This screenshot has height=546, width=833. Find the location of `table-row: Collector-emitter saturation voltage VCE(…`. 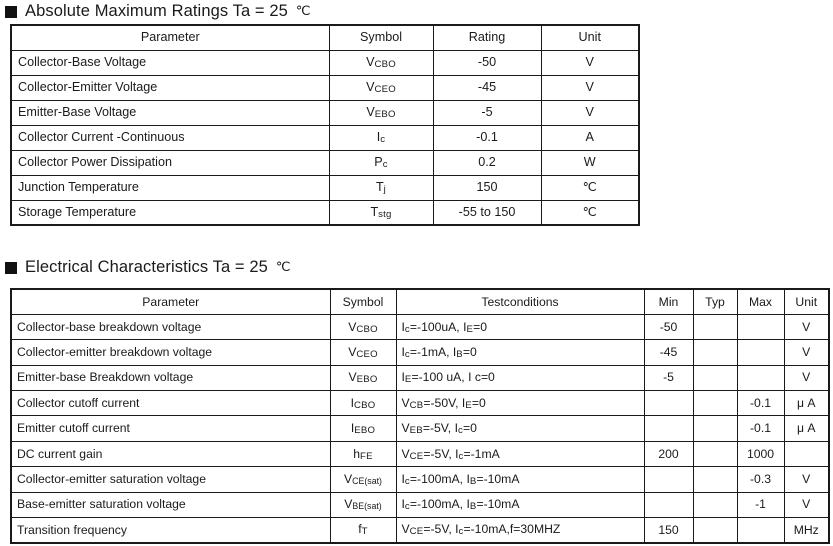

table-row: Collector-emitter saturation voltage VCE(… is located at coordinates (420, 479).